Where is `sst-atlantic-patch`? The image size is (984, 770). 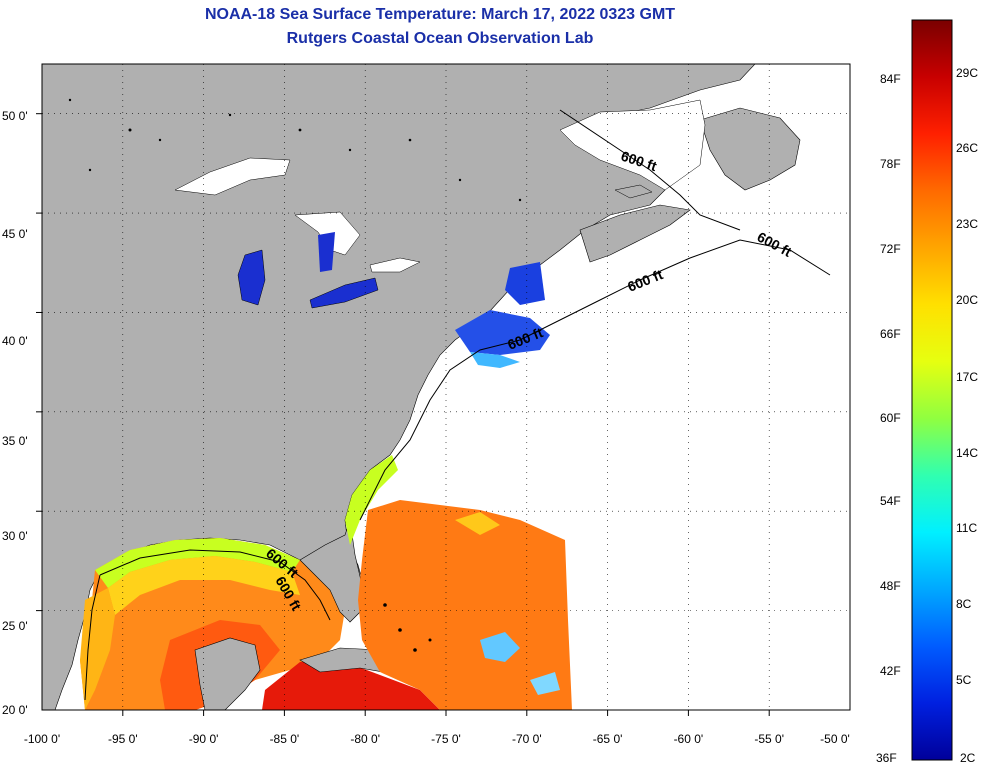 sst-atlantic-patch is located at coordinates (477, 523).